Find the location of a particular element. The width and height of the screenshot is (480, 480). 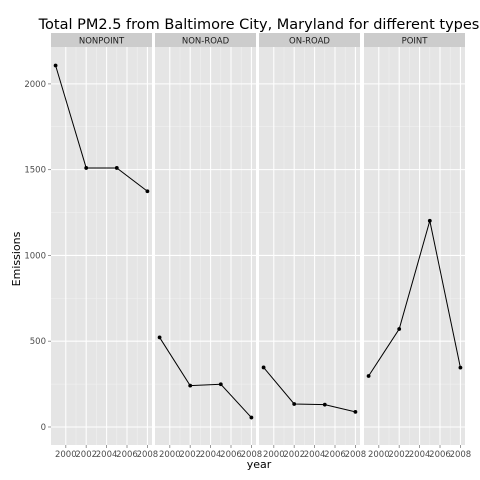

facet-strip-label: POINT is located at coordinates (415, 42).